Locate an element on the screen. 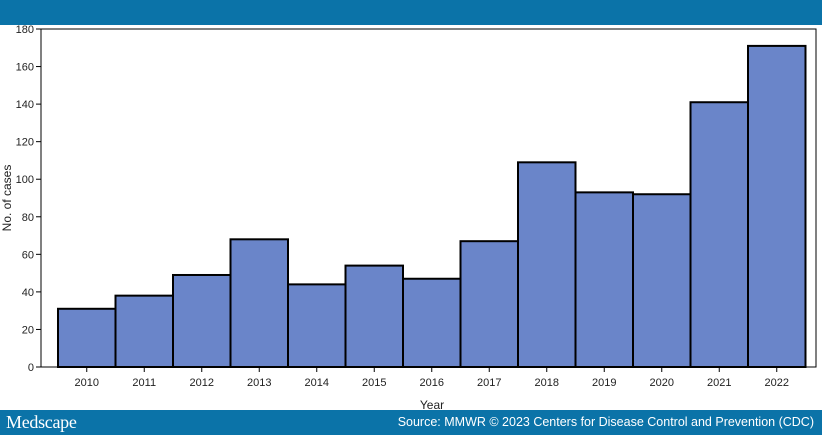 Image resolution: width=822 pixels, height=435 pixels. bar-2010 is located at coordinates (87, 337).